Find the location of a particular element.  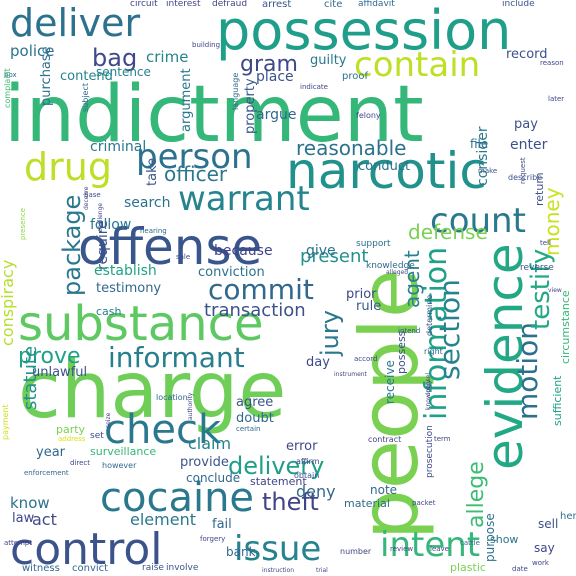

word-5: offense is located at coordinates (170, 247).